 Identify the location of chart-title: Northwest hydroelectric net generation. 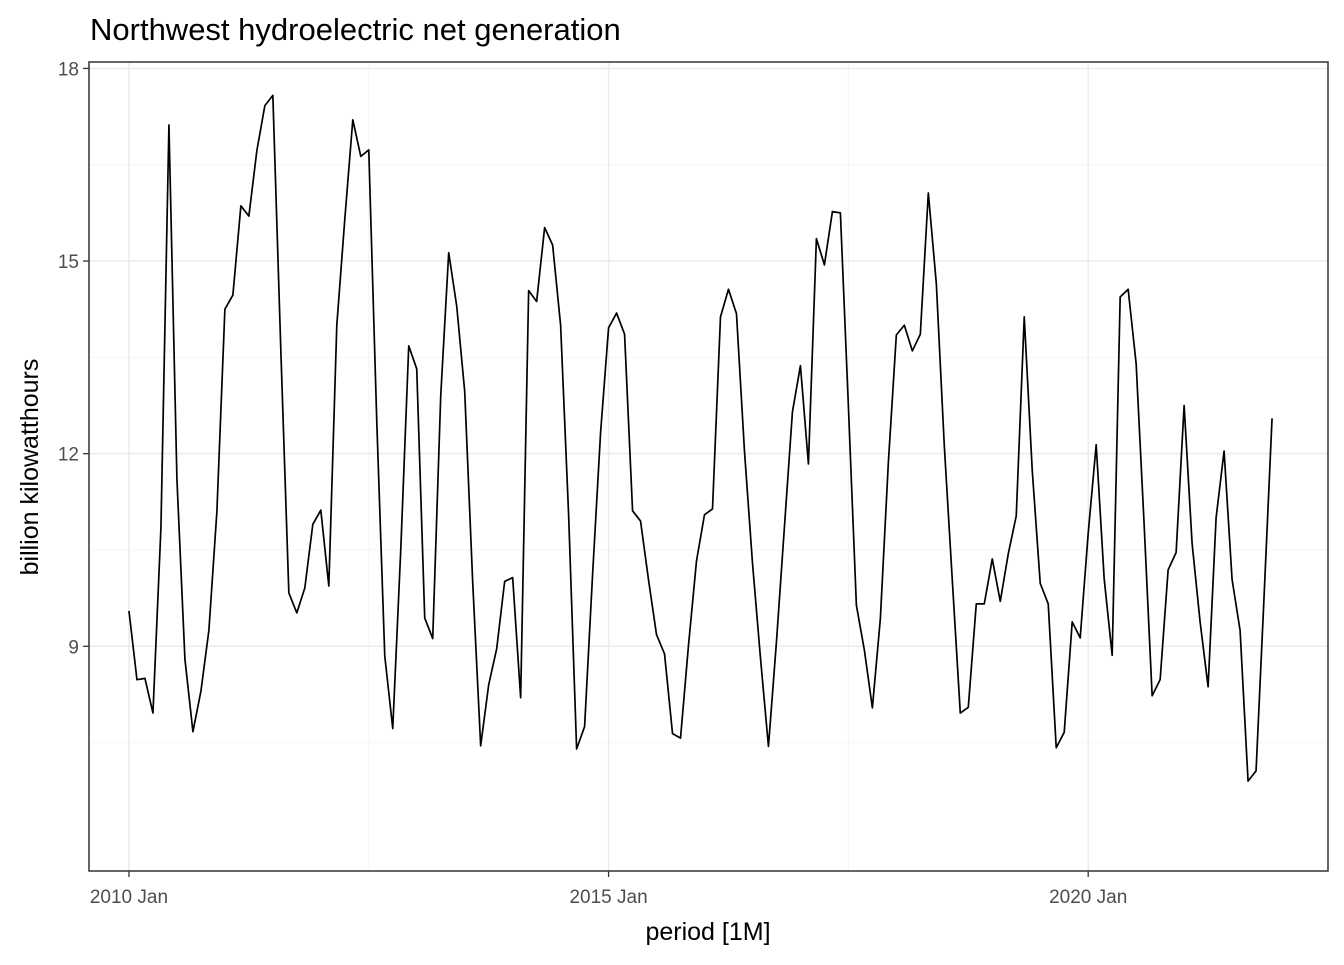
(355, 29).